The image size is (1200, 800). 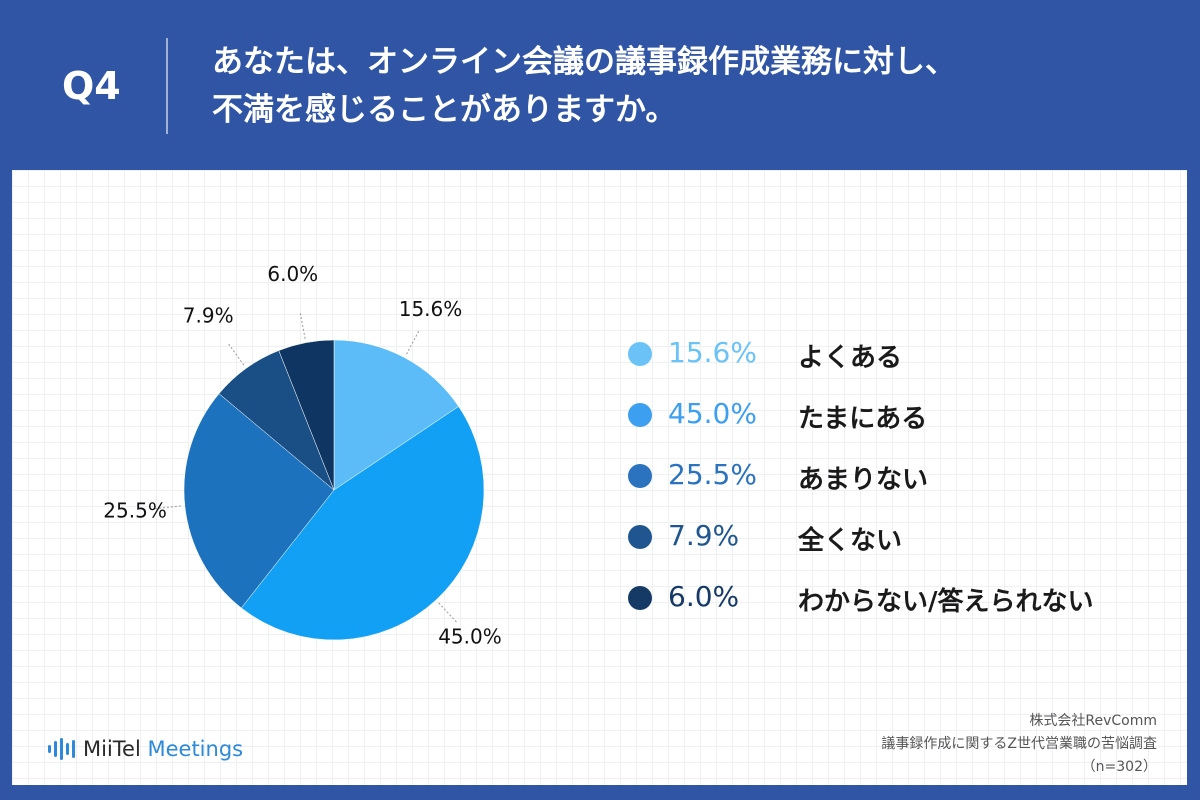 I want to click on source-survey: 議事録作成に関するZ世代営業職の苦悩調査, so click(x=1019, y=744).